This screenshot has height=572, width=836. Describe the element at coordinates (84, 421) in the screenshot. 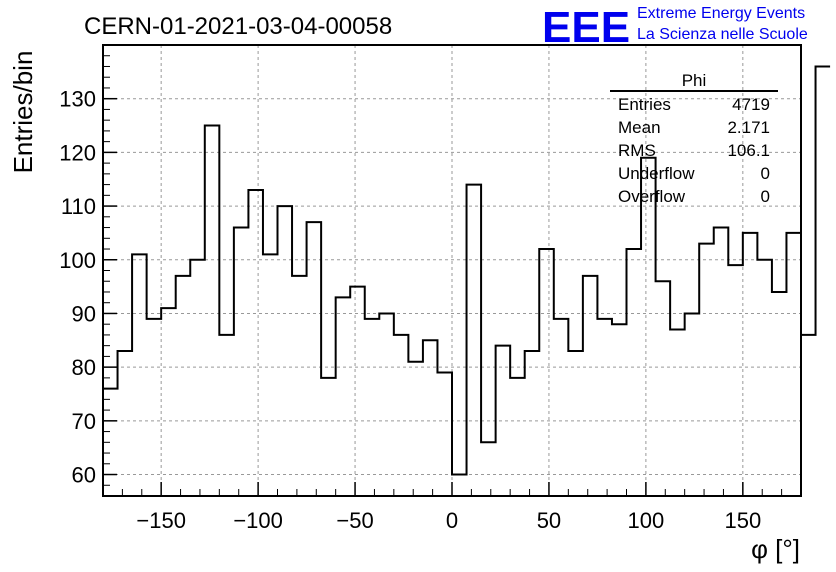

I see `y-tick-label: 70` at that location.